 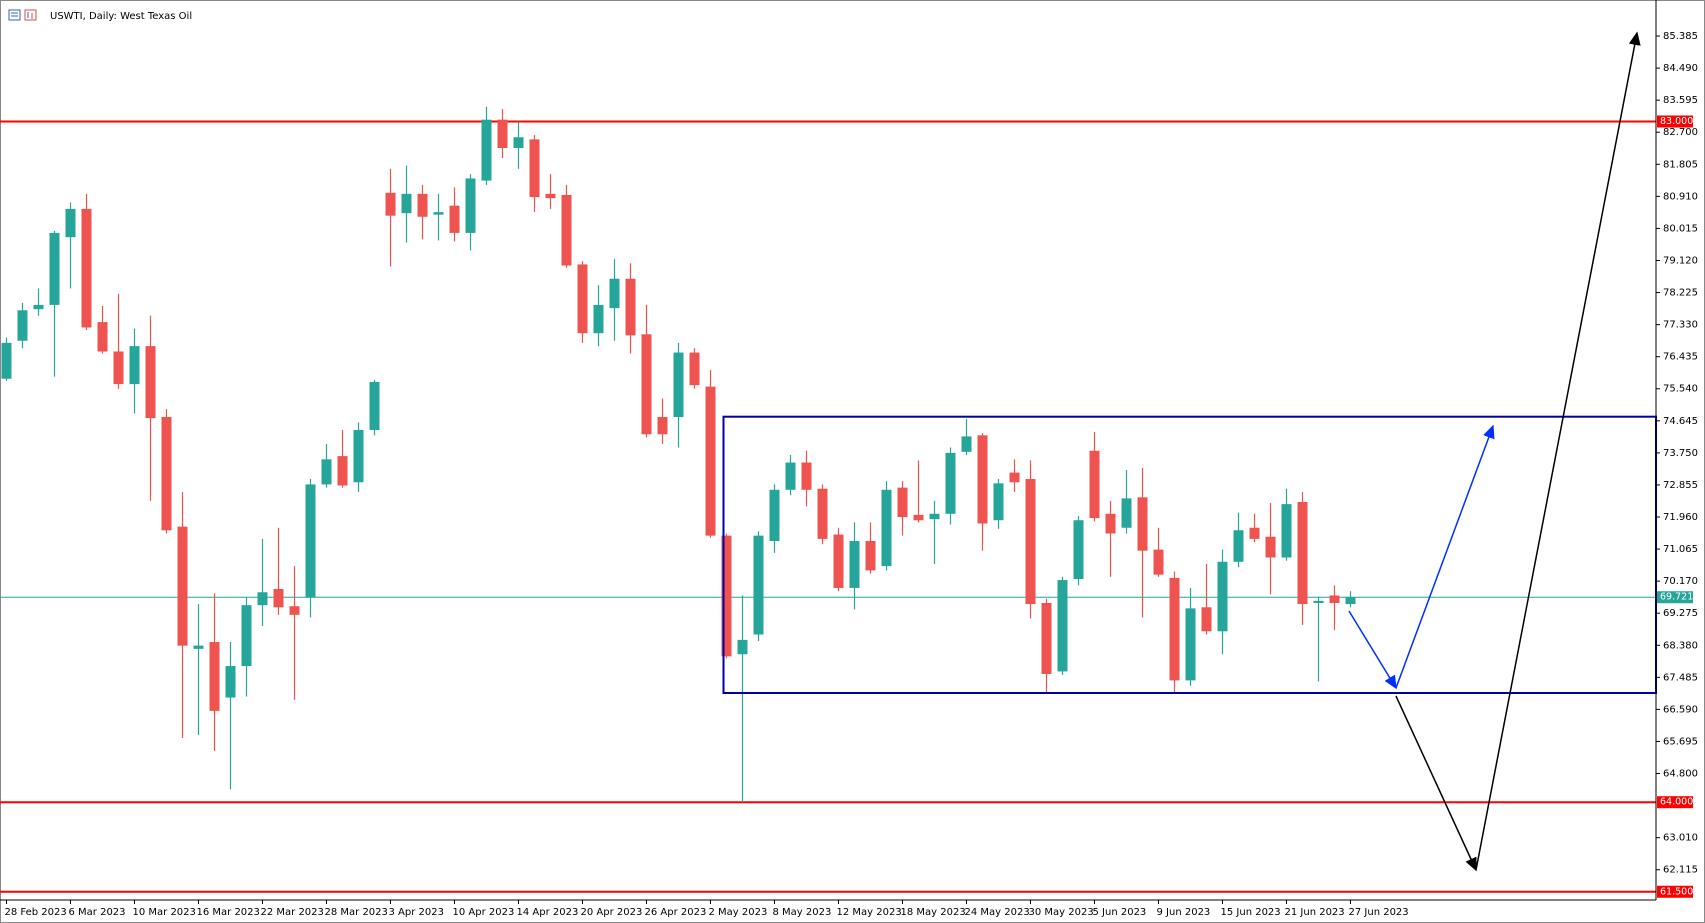 I want to click on x-tick-label: 26 Apr 2023, so click(x=676, y=912).